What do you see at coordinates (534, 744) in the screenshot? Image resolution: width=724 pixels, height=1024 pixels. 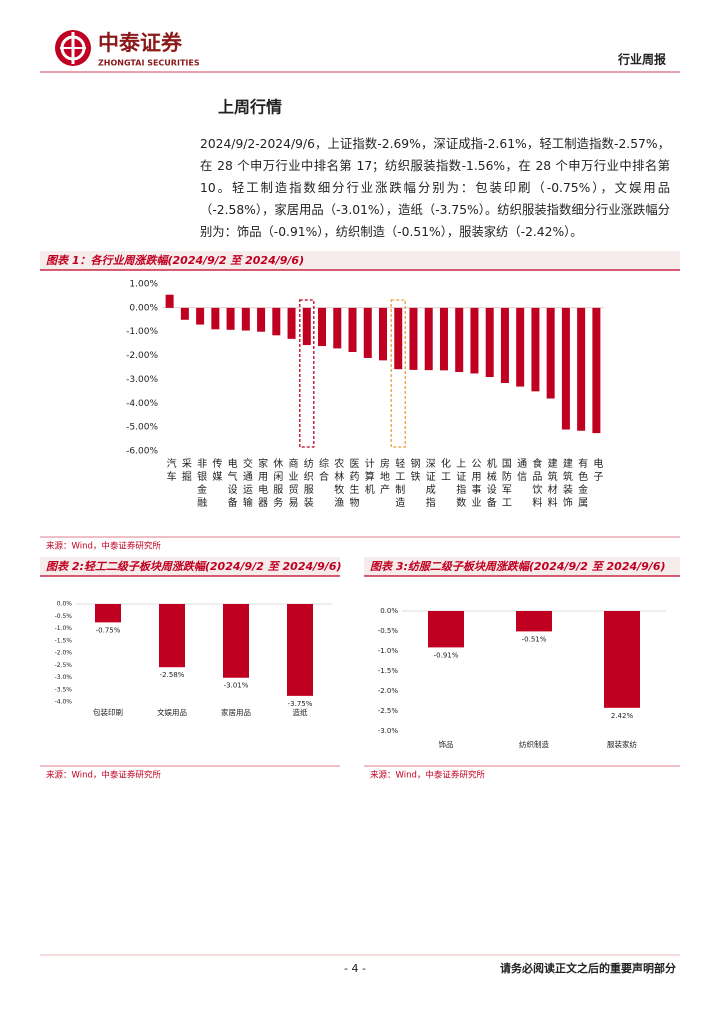 I see `x-tick-label: 纺织制造` at bounding box center [534, 744].